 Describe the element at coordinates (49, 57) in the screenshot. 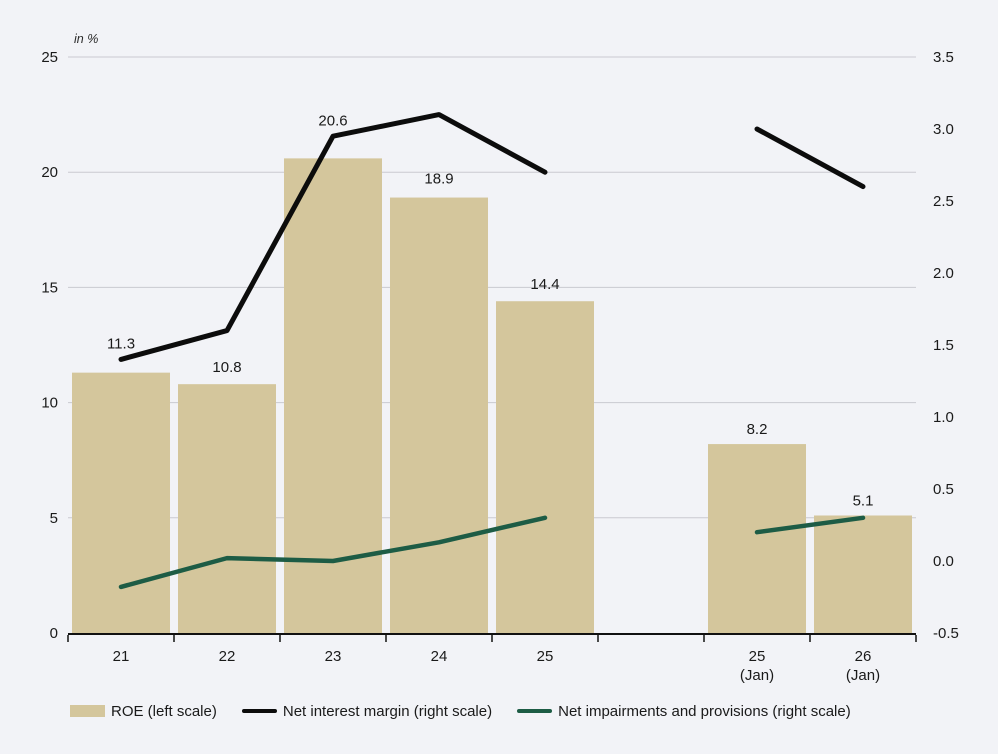

I see `left-axis-tick-label: 25` at that location.